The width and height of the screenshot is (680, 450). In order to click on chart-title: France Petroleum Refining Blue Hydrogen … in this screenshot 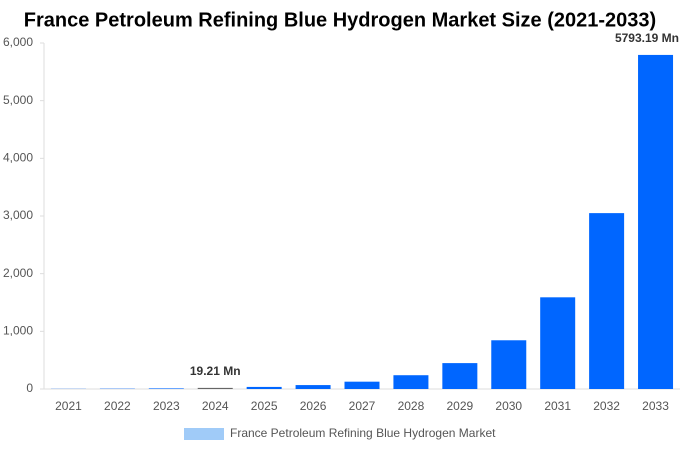, I will do `click(340, 20)`.